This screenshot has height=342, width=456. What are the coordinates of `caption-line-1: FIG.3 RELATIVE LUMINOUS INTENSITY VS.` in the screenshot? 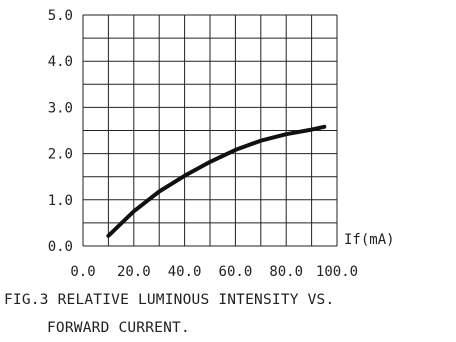 It's located at (169, 300).